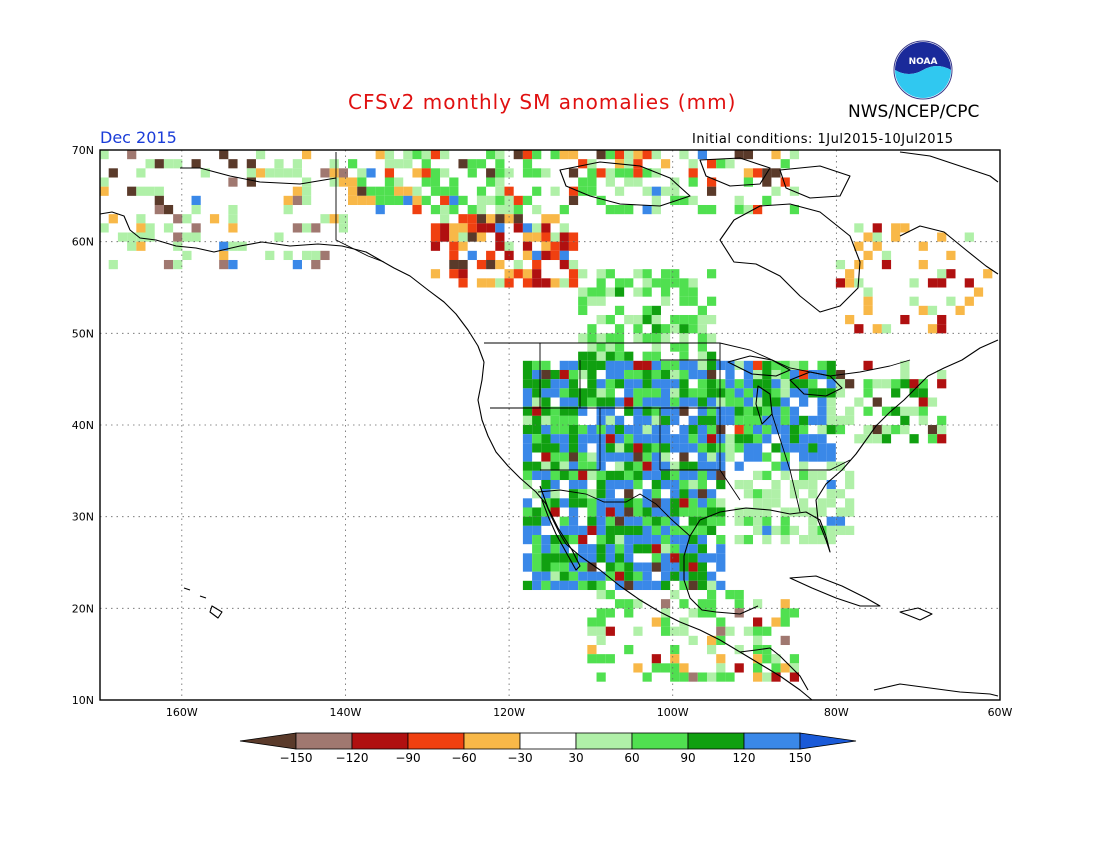  Describe the element at coordinates (83, 517) in the screenshot. I see `lat-label: 30N` at that location.